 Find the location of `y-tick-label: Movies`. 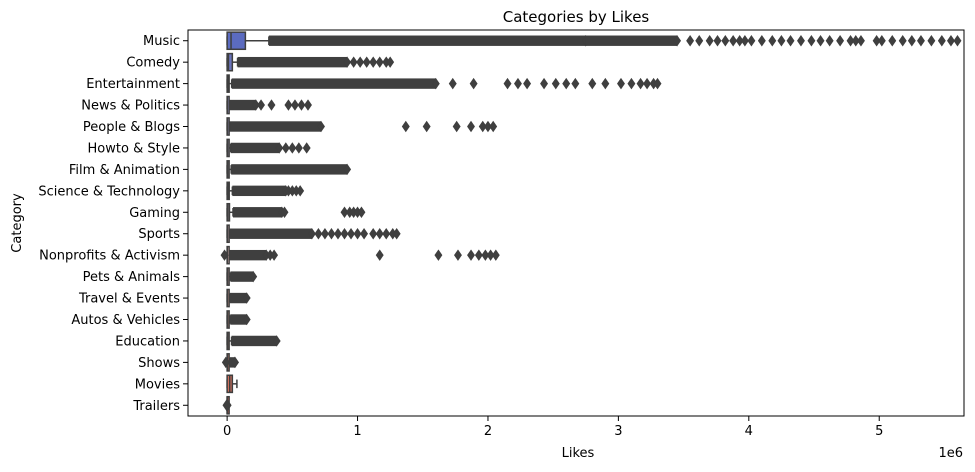

y-tick-label: Movies is located at coordinates (157, 384).